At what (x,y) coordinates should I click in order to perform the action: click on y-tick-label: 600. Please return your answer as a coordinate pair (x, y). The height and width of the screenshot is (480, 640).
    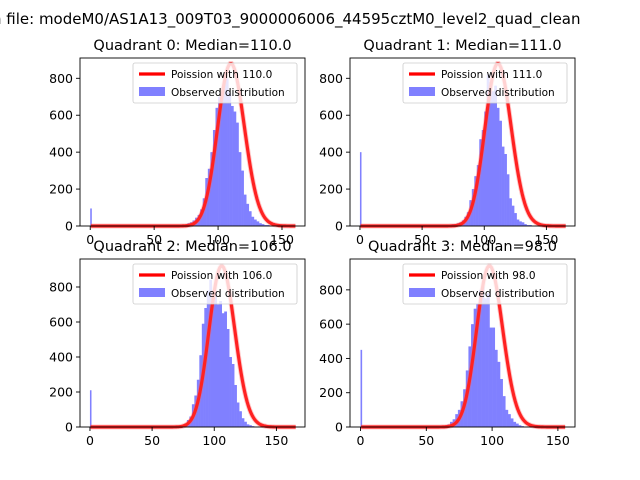
    Looking at the image, I should click on (331, 115).